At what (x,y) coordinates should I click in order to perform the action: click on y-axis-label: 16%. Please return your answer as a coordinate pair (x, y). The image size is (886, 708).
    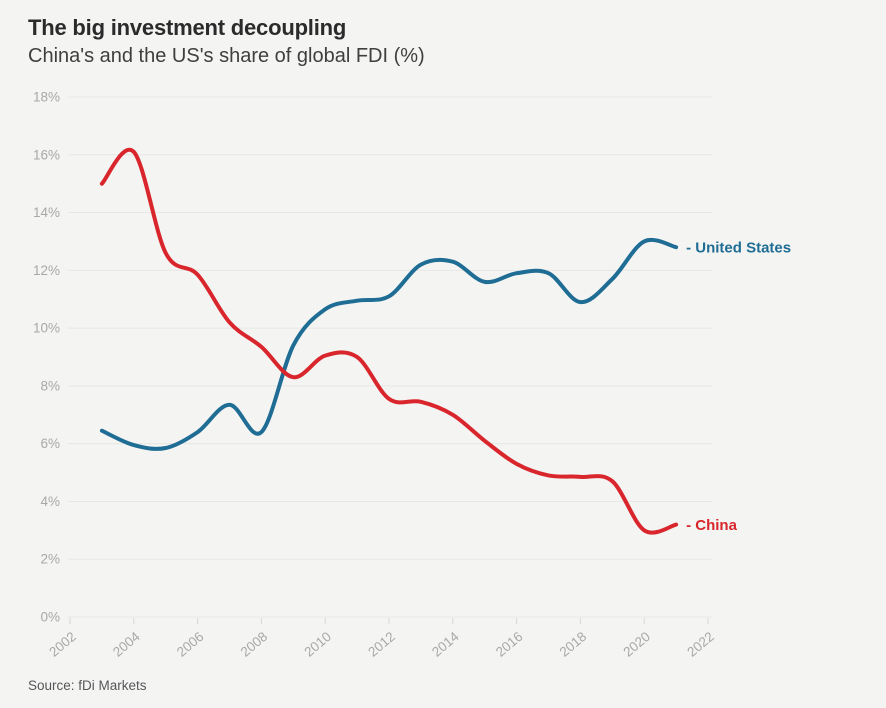
    Looking at the image, I should click on (46, 154).